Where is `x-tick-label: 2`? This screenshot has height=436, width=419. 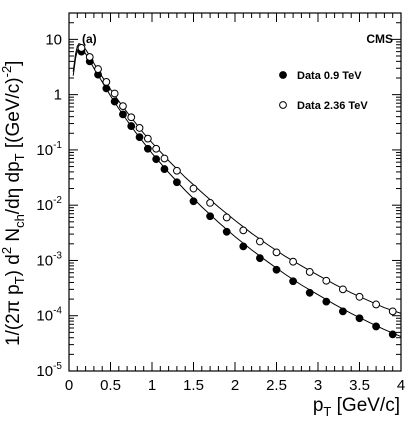
x-tick-label: 2 is located at coordinates (235, 385).